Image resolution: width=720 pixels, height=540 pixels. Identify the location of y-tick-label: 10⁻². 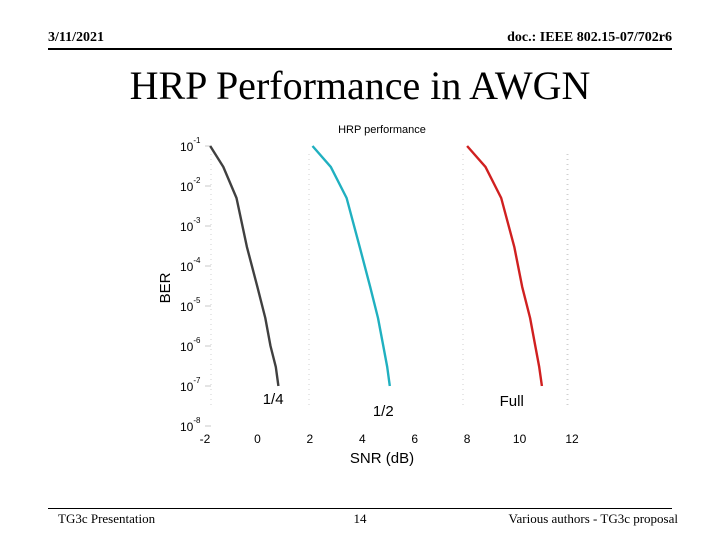
(190, 185).